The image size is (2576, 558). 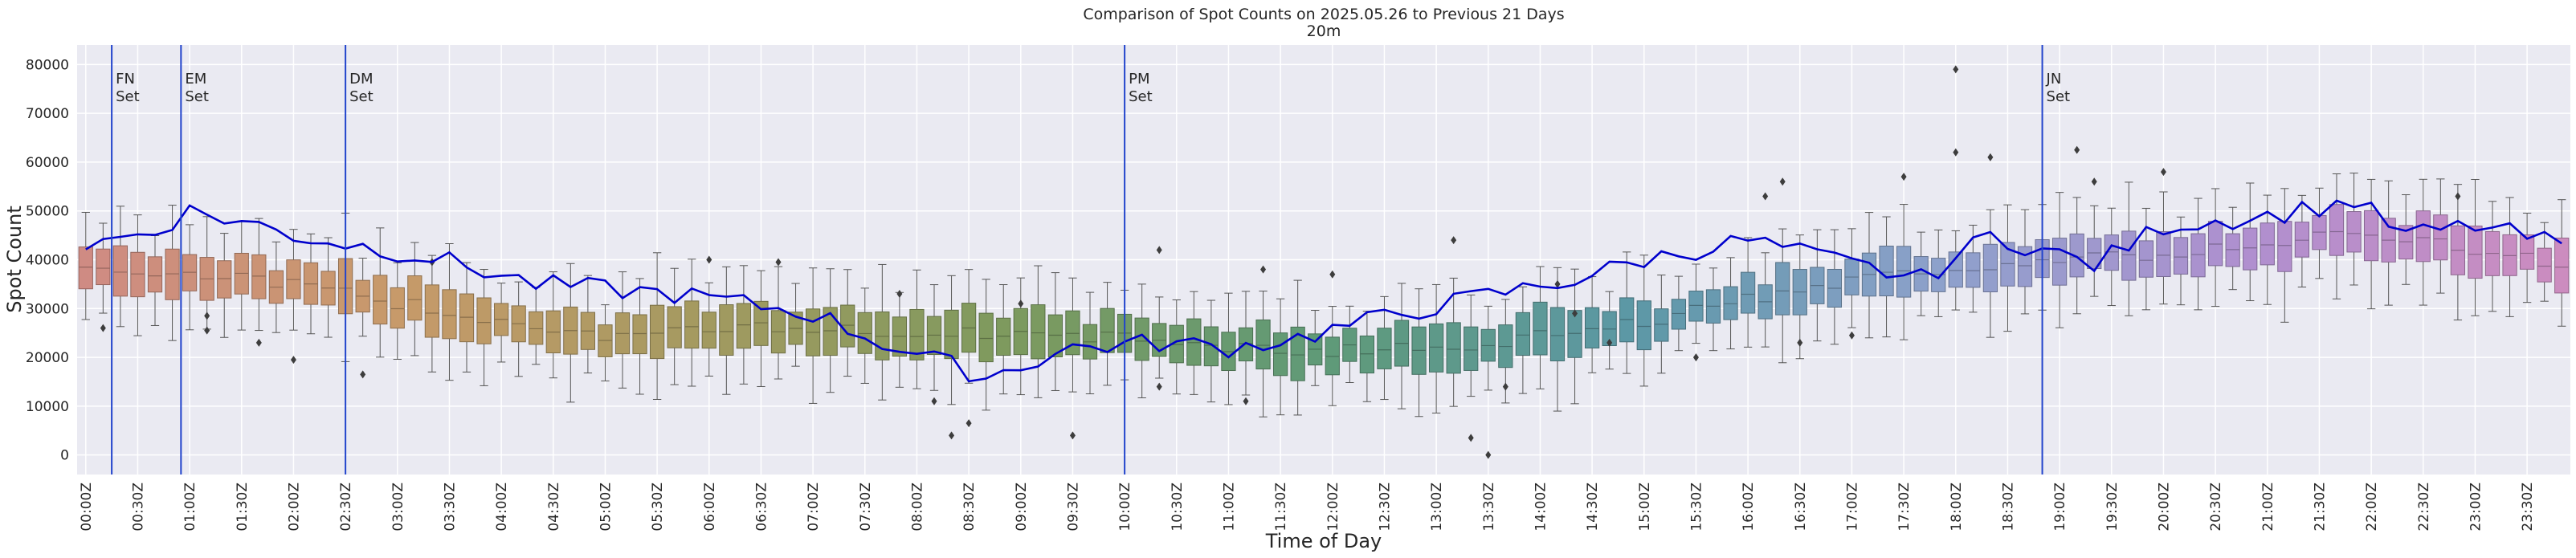 I want to click on x-tick-label: 06:00Z, so click(x=710, y=507).